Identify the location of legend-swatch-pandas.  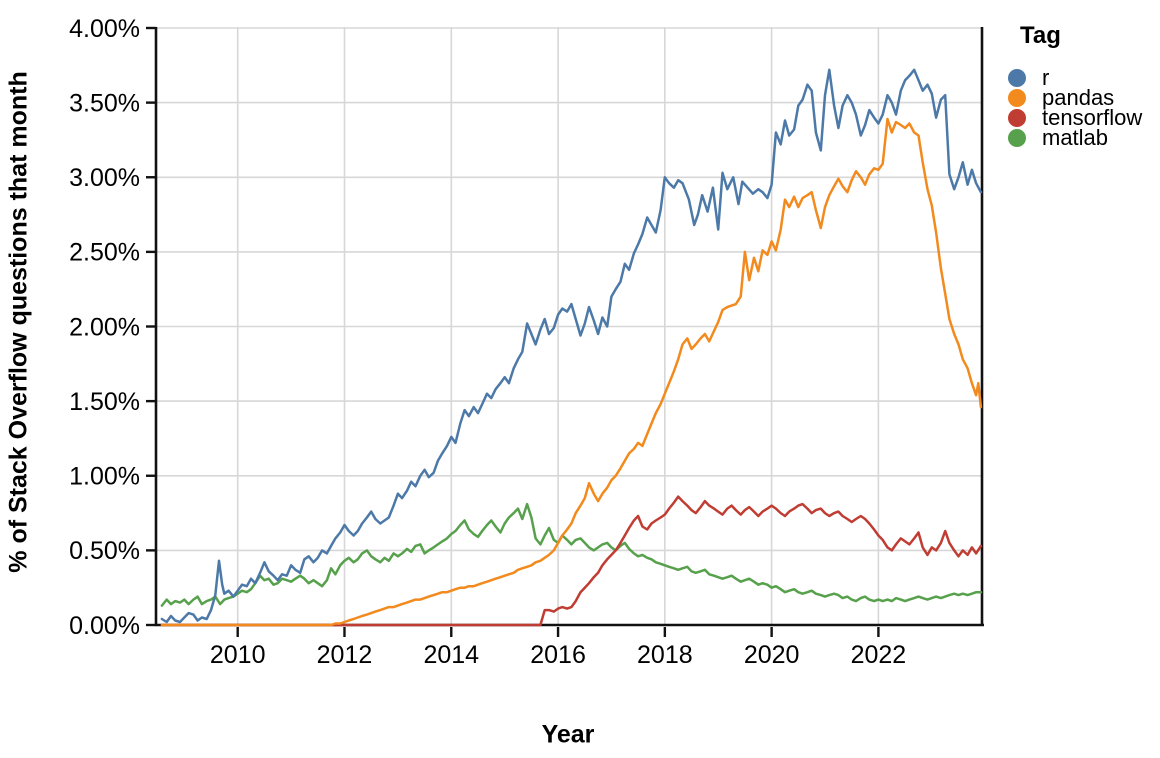
(1017, 98).